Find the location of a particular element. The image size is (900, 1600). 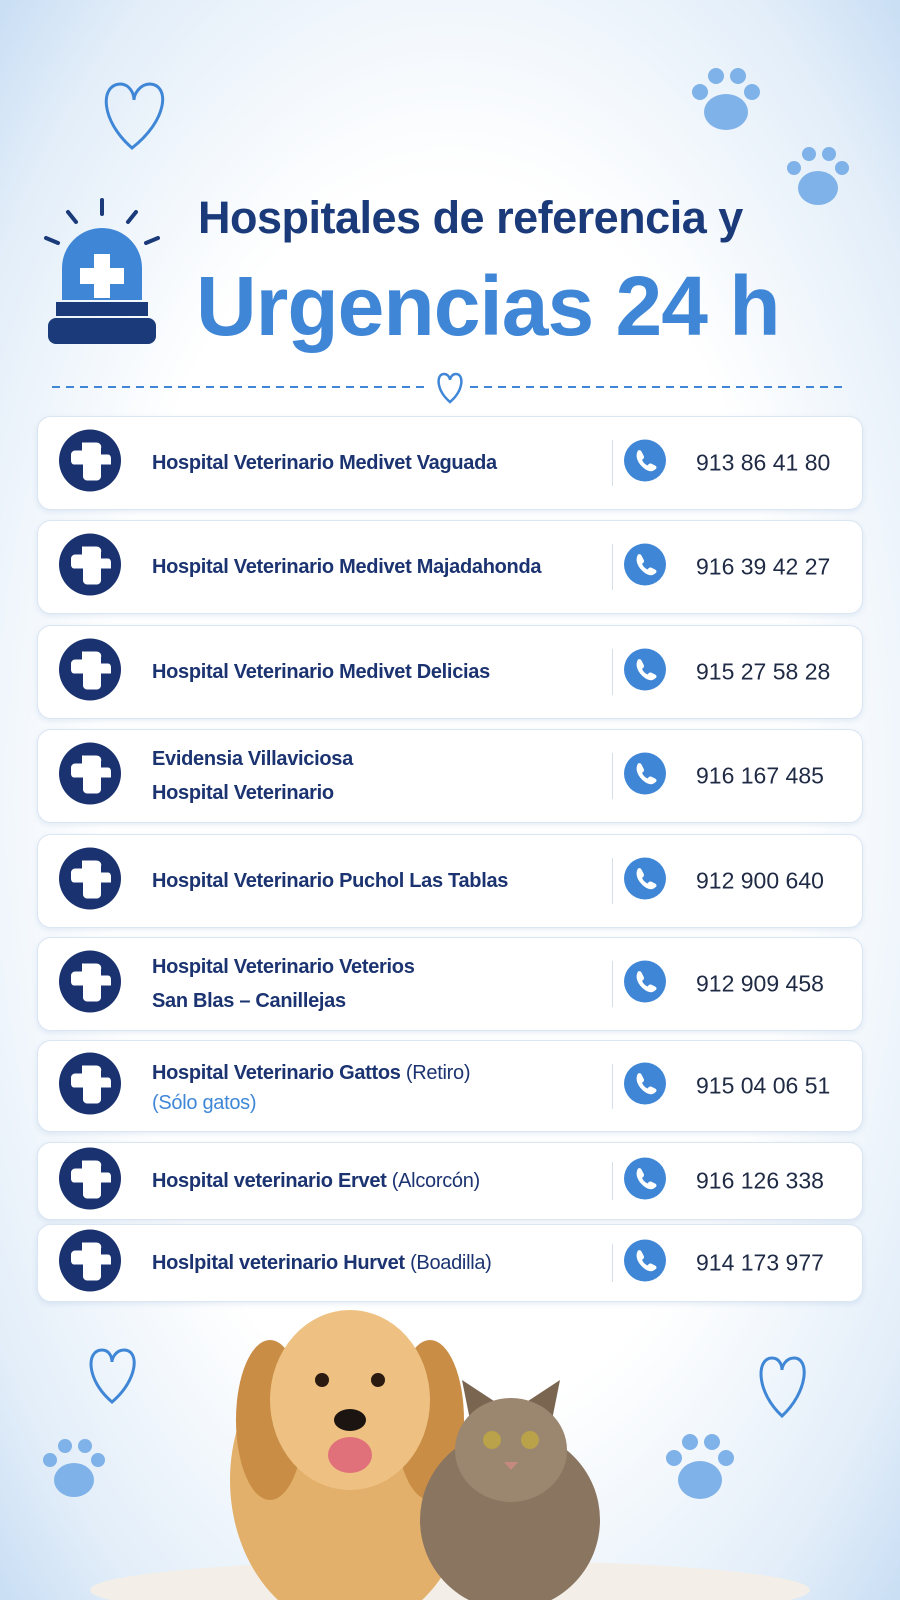

hospital-name: Hospital Veterinario Medivet Majadahonda is located at coordinates (382, 567).